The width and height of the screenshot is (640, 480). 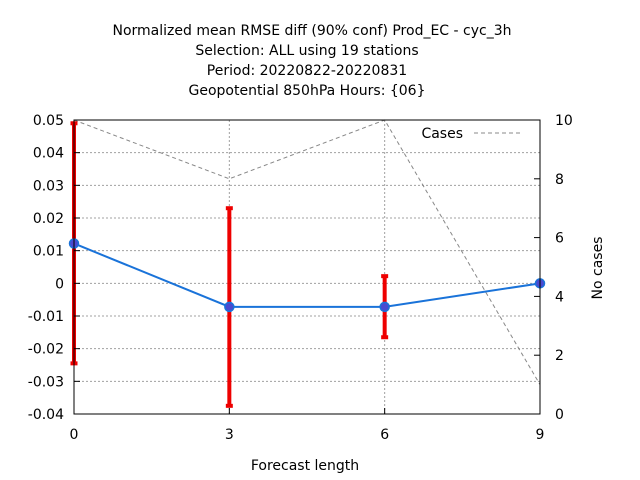 I want to click on y-tick-label: 0.03, so click(x=48, y=186).